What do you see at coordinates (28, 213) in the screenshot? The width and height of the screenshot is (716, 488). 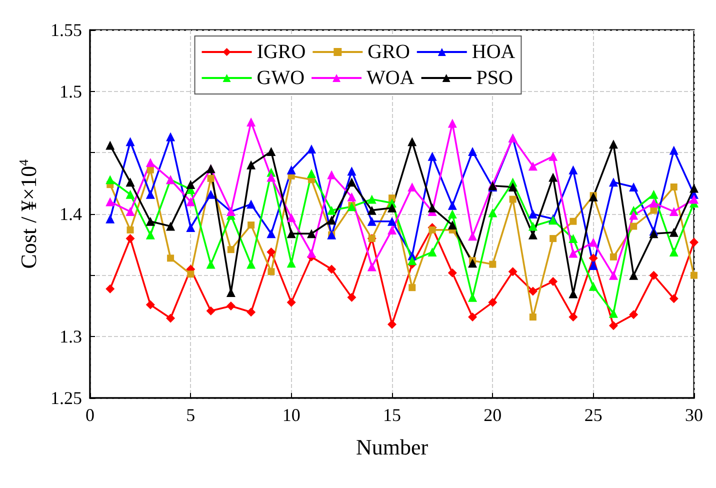 I see `y-axis-title: Cost / ¥×104` at bounding box center [28, 213].